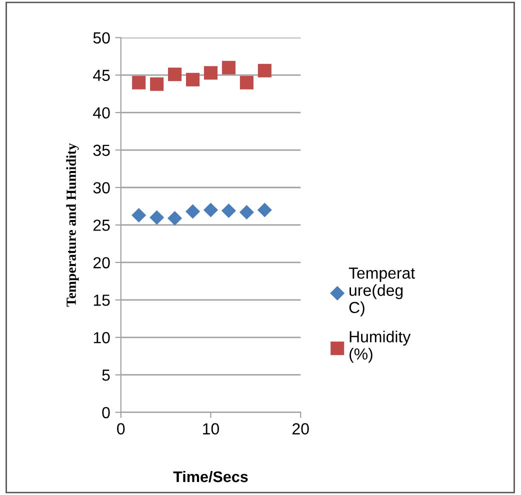 This screenshot has height=495, width=521. I want to click on y-tick-label: 10, so click(102, 338).